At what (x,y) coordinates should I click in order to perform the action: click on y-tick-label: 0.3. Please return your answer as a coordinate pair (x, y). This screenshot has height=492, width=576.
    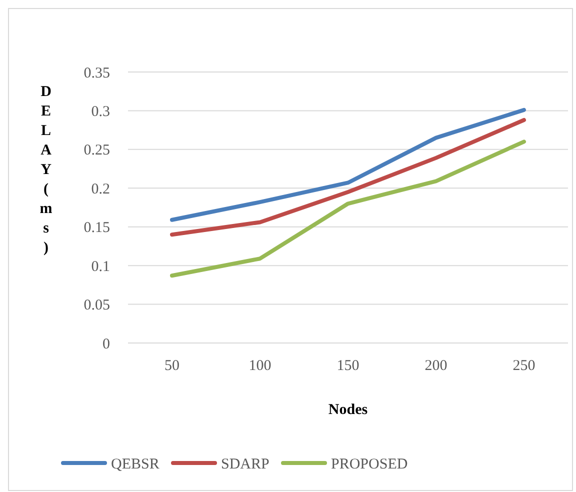
    Looking at the image, I should click on (100, 112).